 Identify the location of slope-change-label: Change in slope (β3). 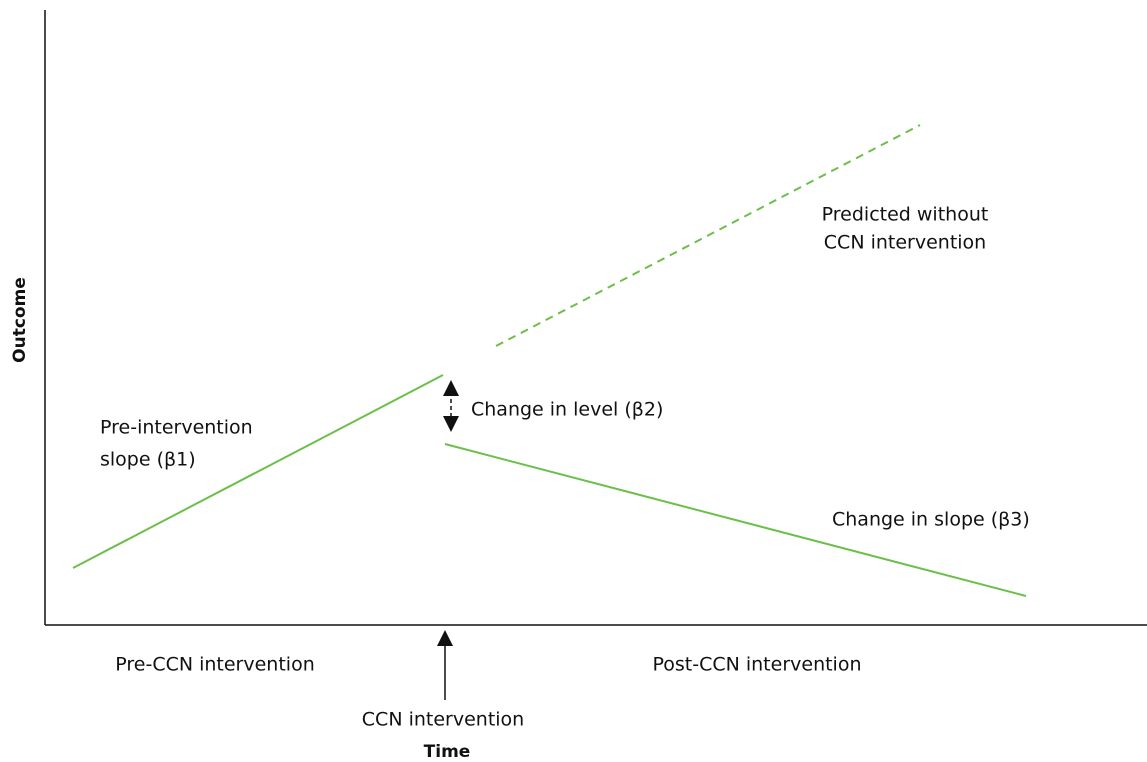
(931, 520).